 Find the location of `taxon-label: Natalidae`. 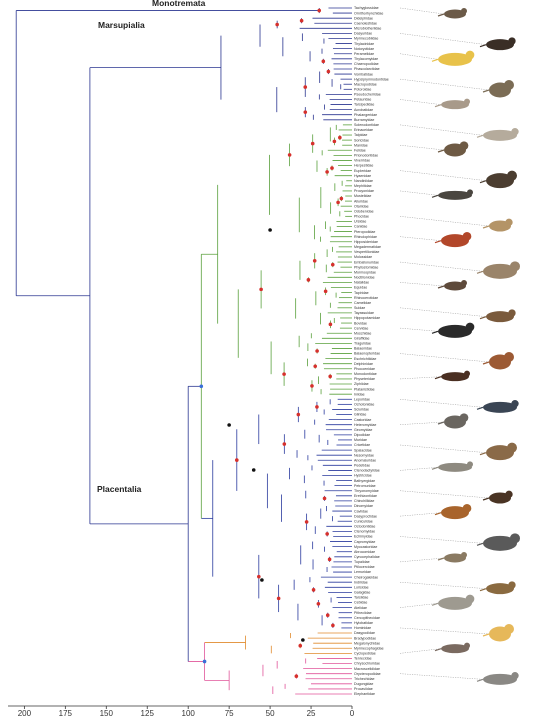

taxon-label: Natalidae is located at coordinates (361, 283).